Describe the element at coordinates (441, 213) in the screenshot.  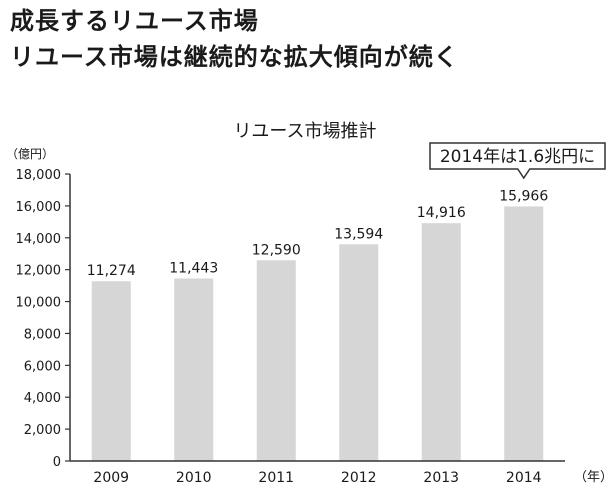
I see `bar-value-label: 14,916` at that location.